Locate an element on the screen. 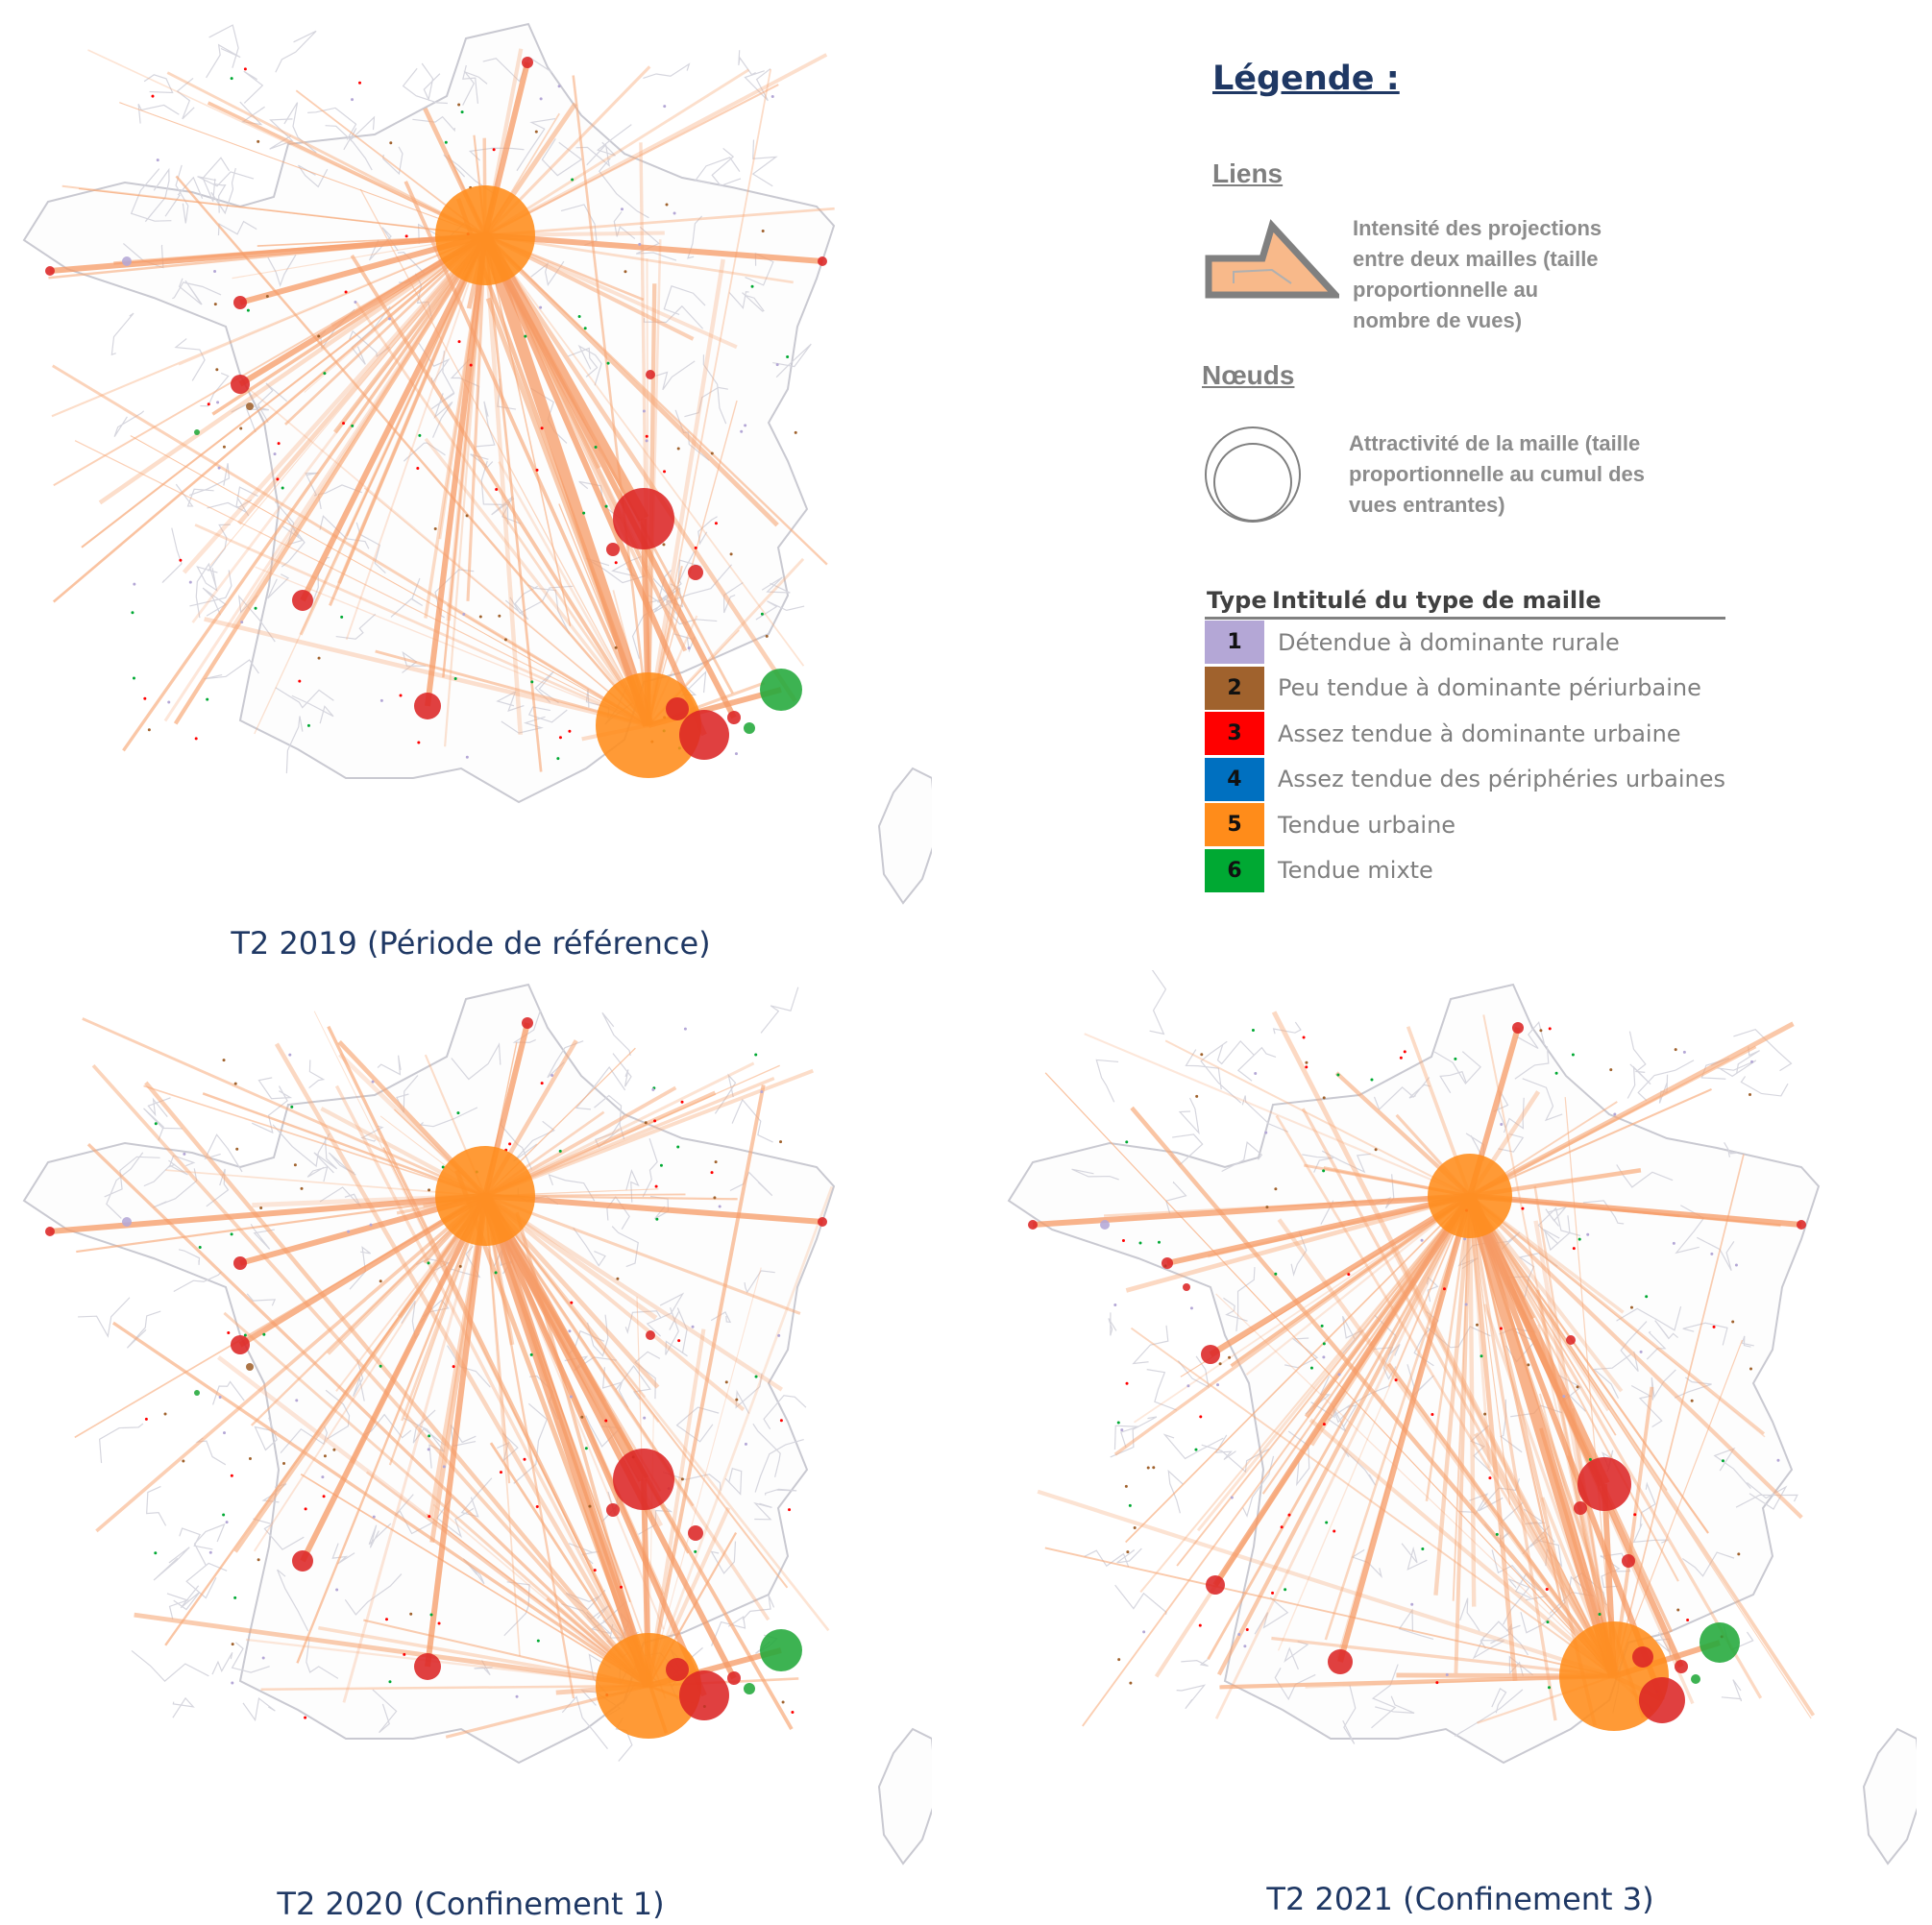 The width and height of the screenshot is (1932, 1925). legend-noeuds-line: Attractivité de la maille (taille is located at coordinates (1495, 443).